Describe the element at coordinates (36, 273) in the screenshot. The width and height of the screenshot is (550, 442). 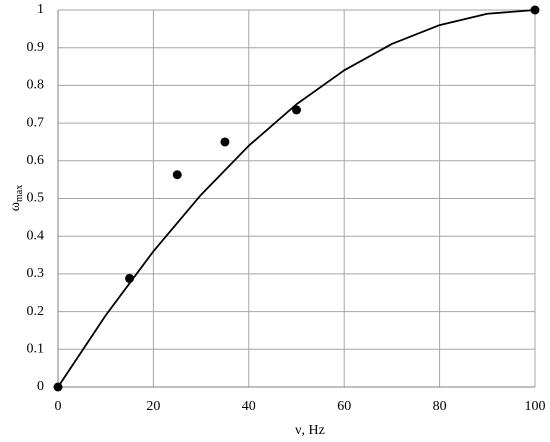
I see `y-tick-label: 0.3` at that location.